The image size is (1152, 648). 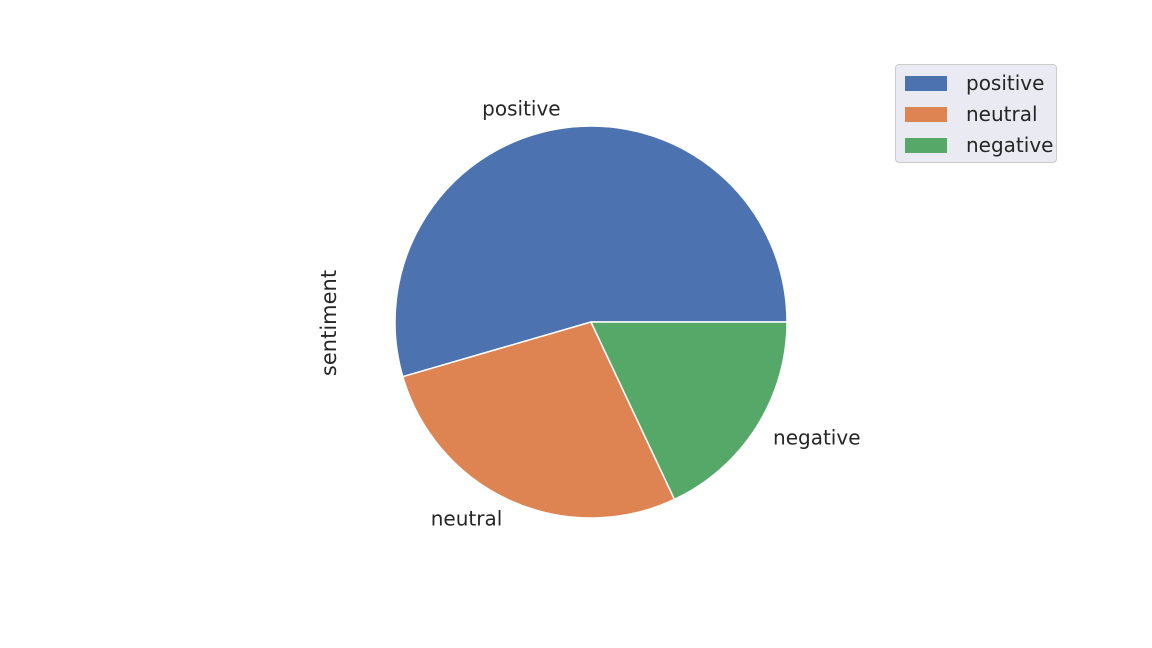 I want to click on legend: positive neutral negative, so click(x=976, y=113).